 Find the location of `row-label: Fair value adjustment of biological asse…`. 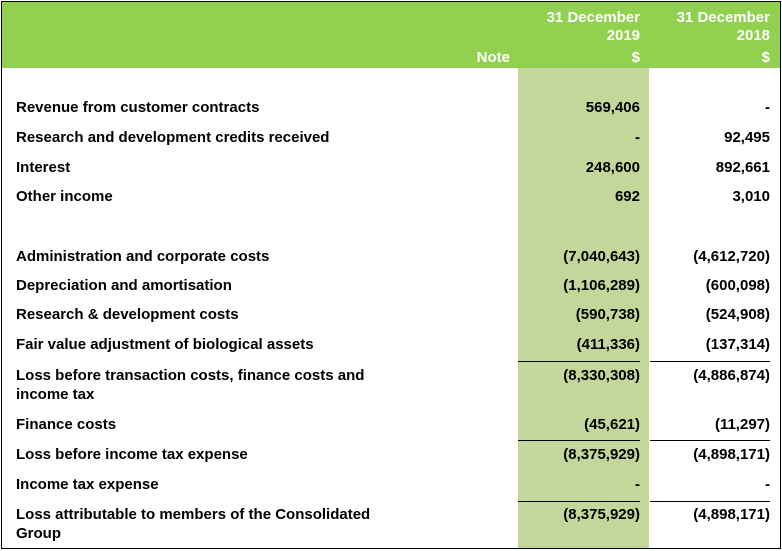

row-label: Fair value adjustment of biological asse… is located at coordinates (165, 344).